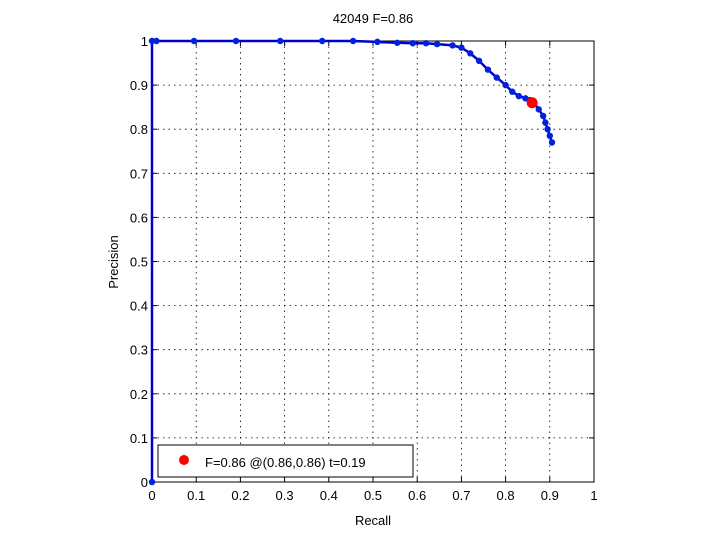  What do you see at coordinates (151, 495) in the screenshot?
I see `x-tick-label: 0` at bounding box center [151, 495].